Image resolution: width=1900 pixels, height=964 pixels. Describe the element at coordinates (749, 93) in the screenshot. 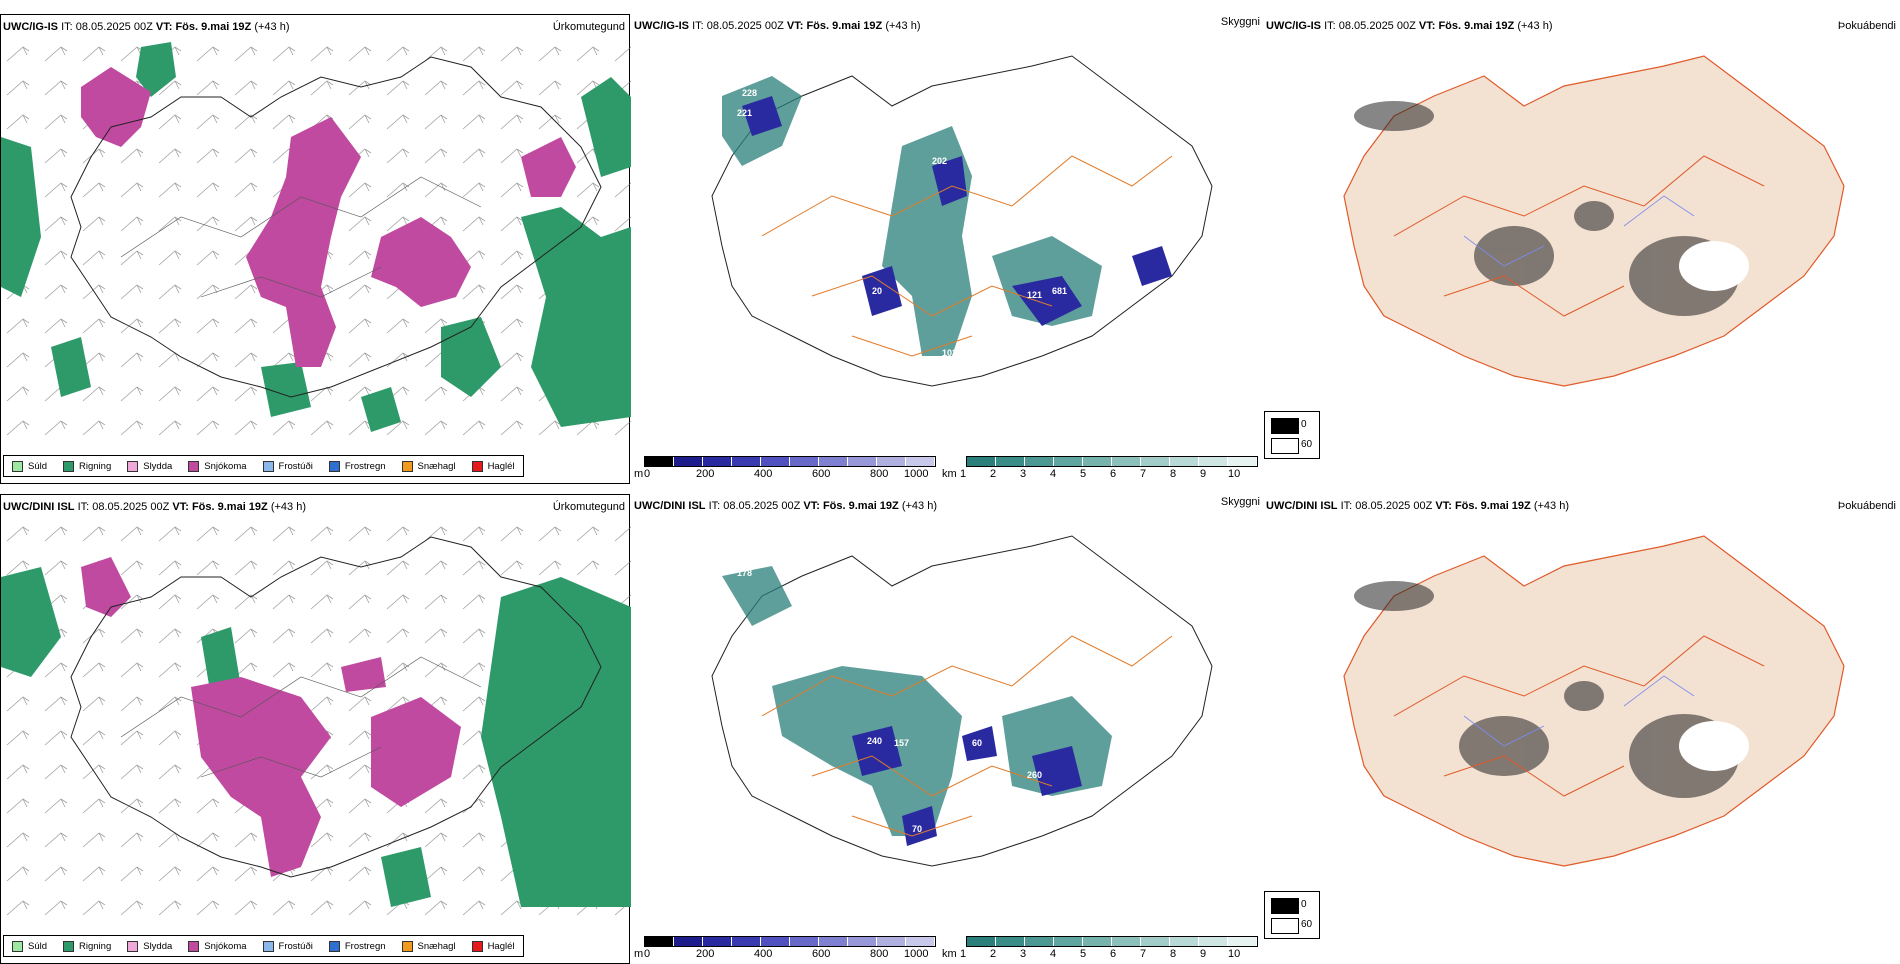

I see `svg-text: 228` at that location.